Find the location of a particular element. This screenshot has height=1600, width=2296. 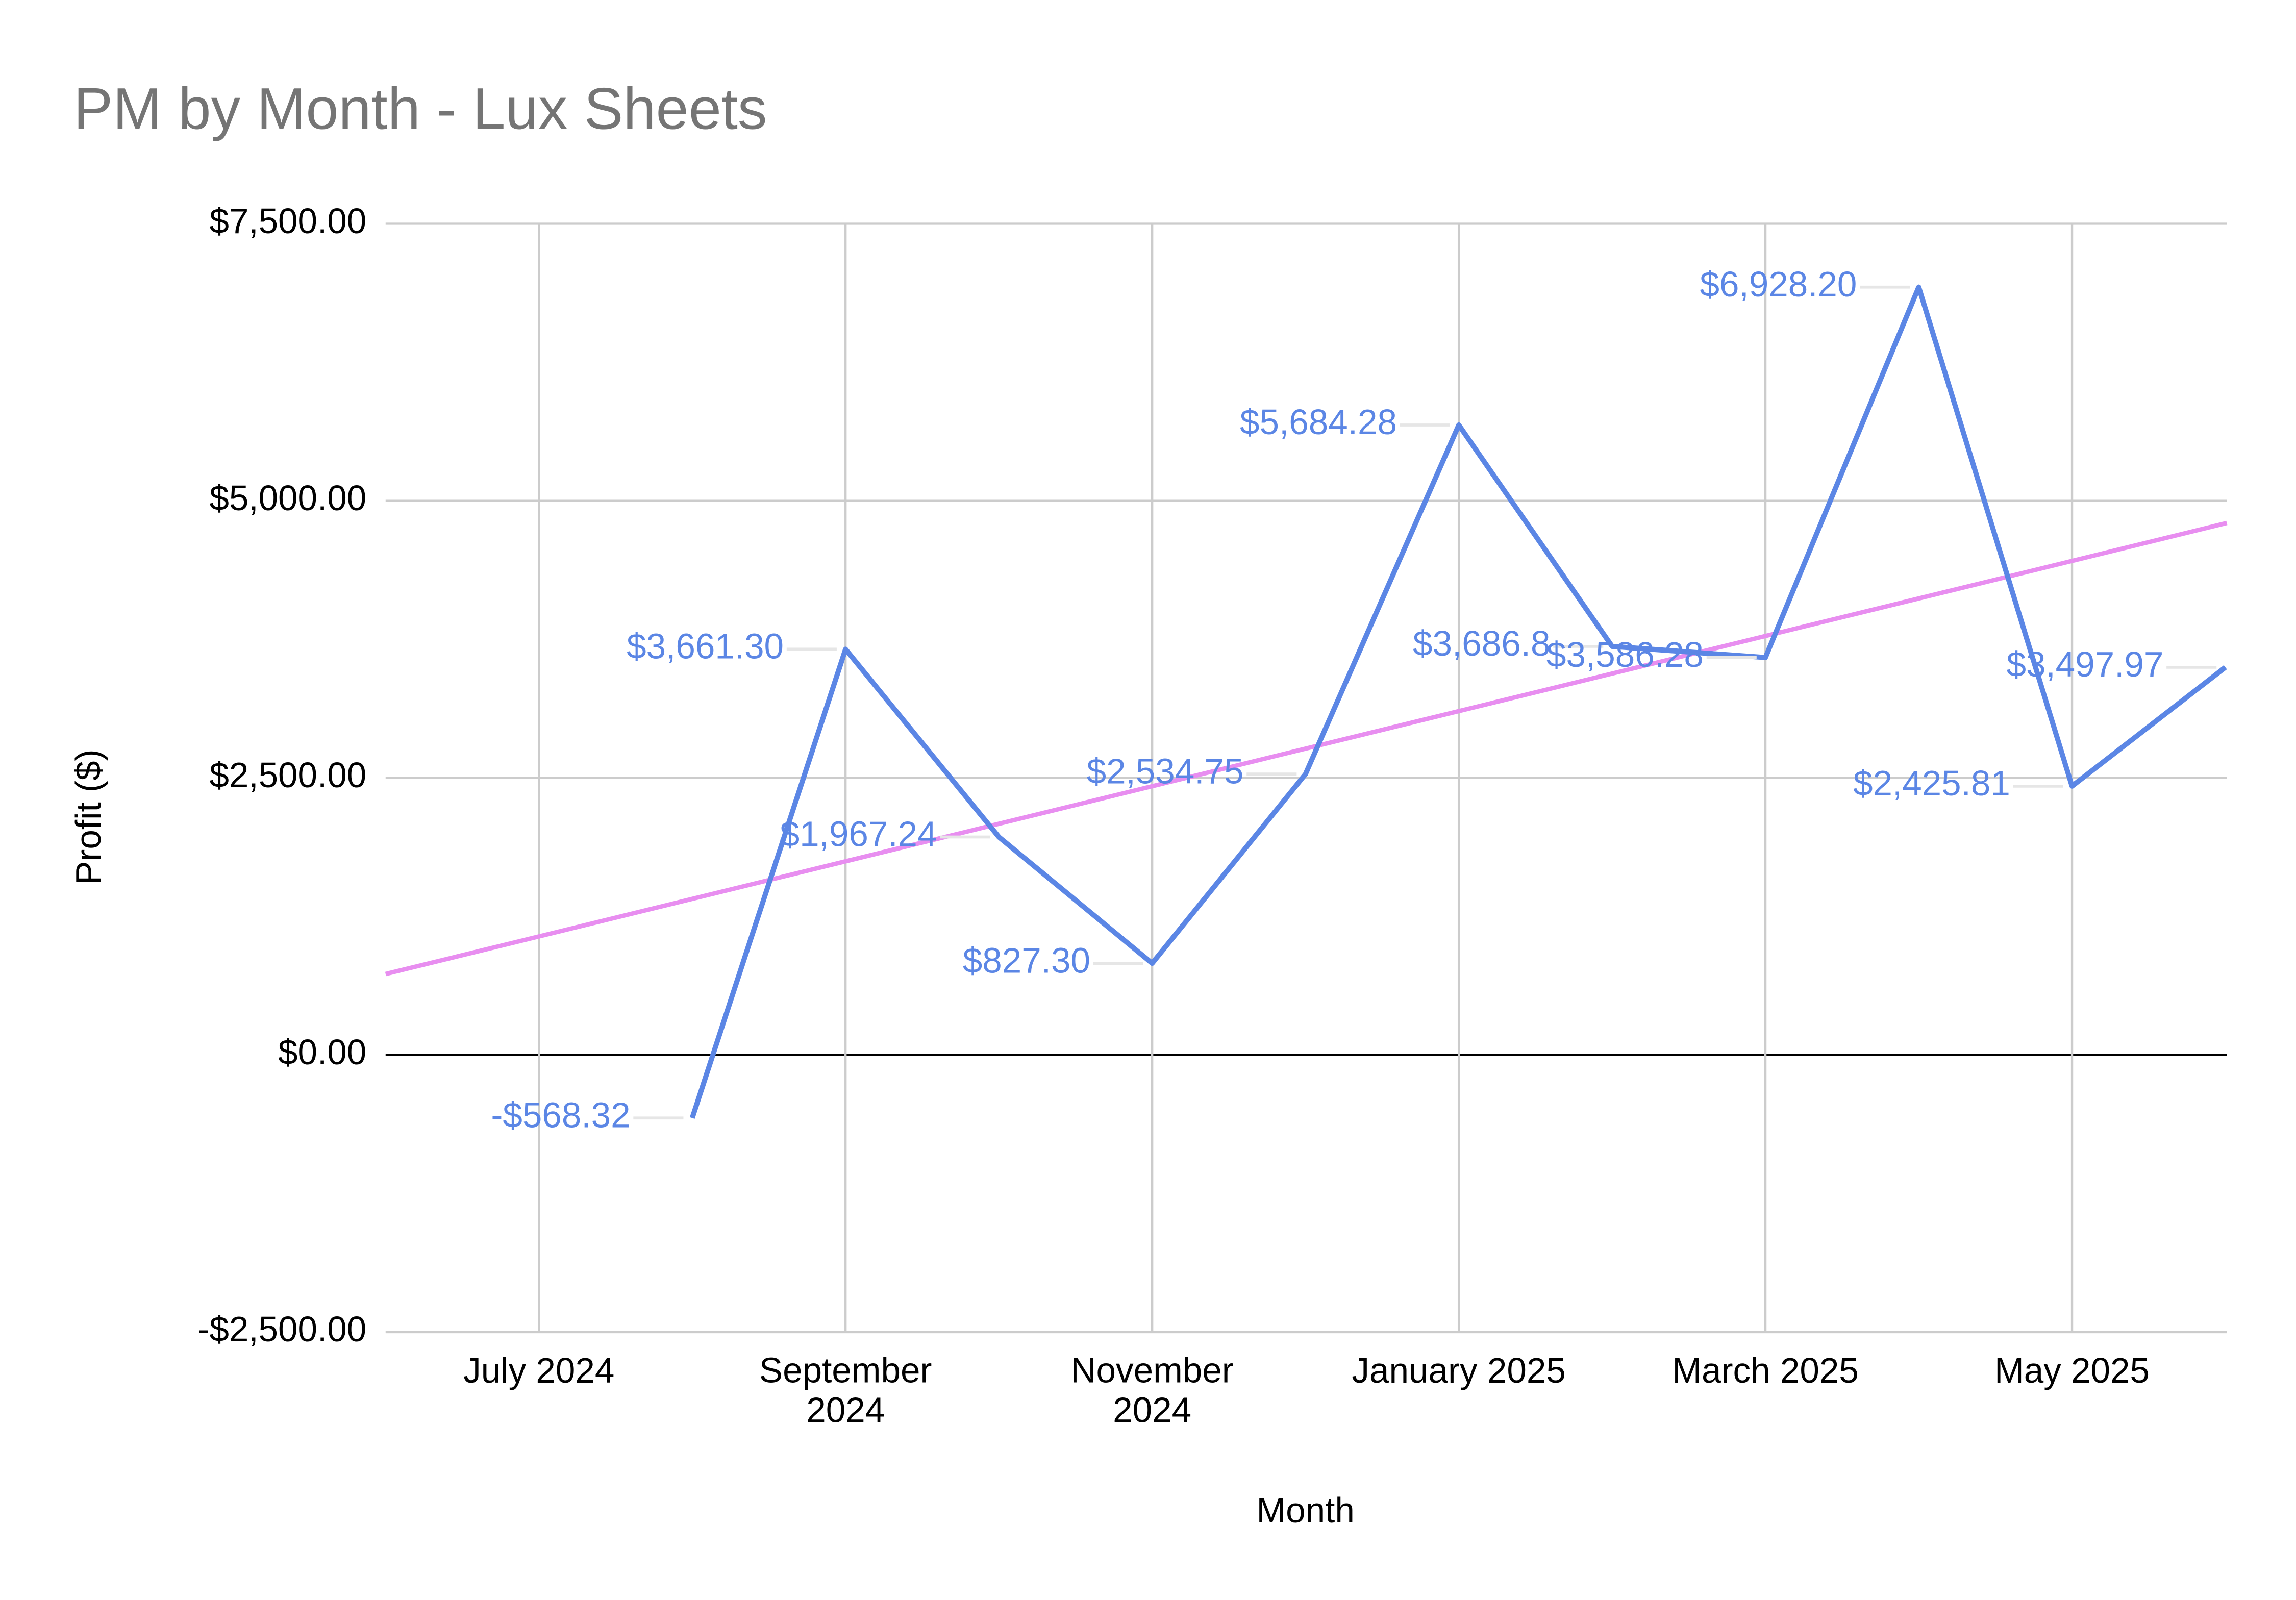

y-tick-label: $2,500.00 is located at coordinates (287, 775).